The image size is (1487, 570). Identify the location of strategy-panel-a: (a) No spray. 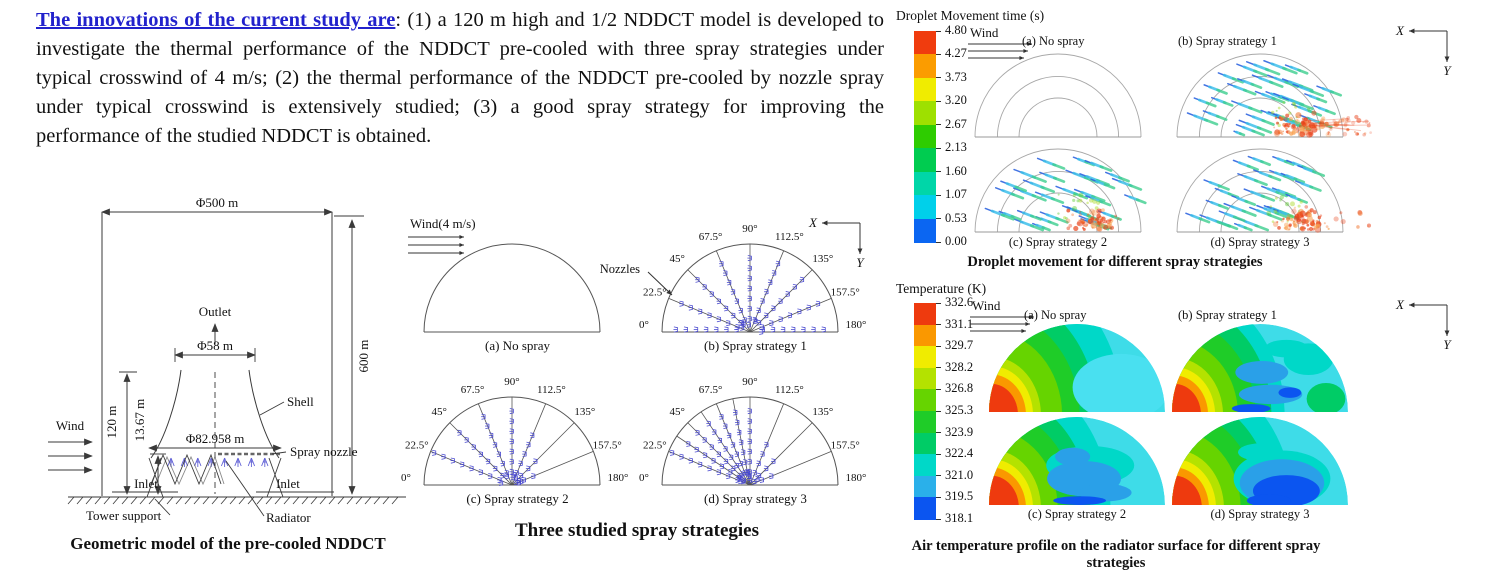
(517, 285).